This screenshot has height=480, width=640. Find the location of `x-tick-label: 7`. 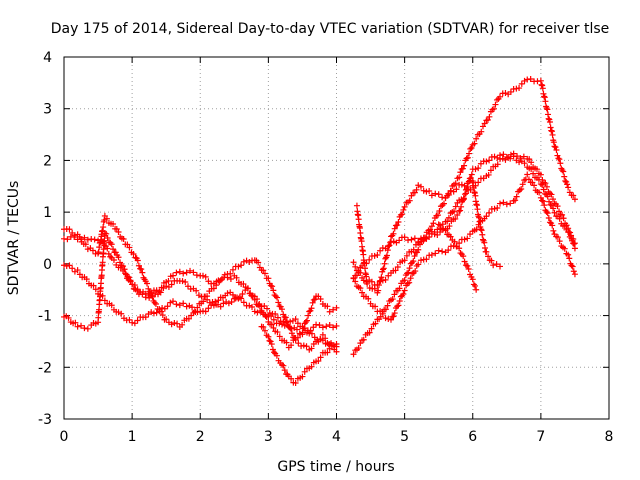

x-tick-label: 7 is located at coordinates (540, 437).